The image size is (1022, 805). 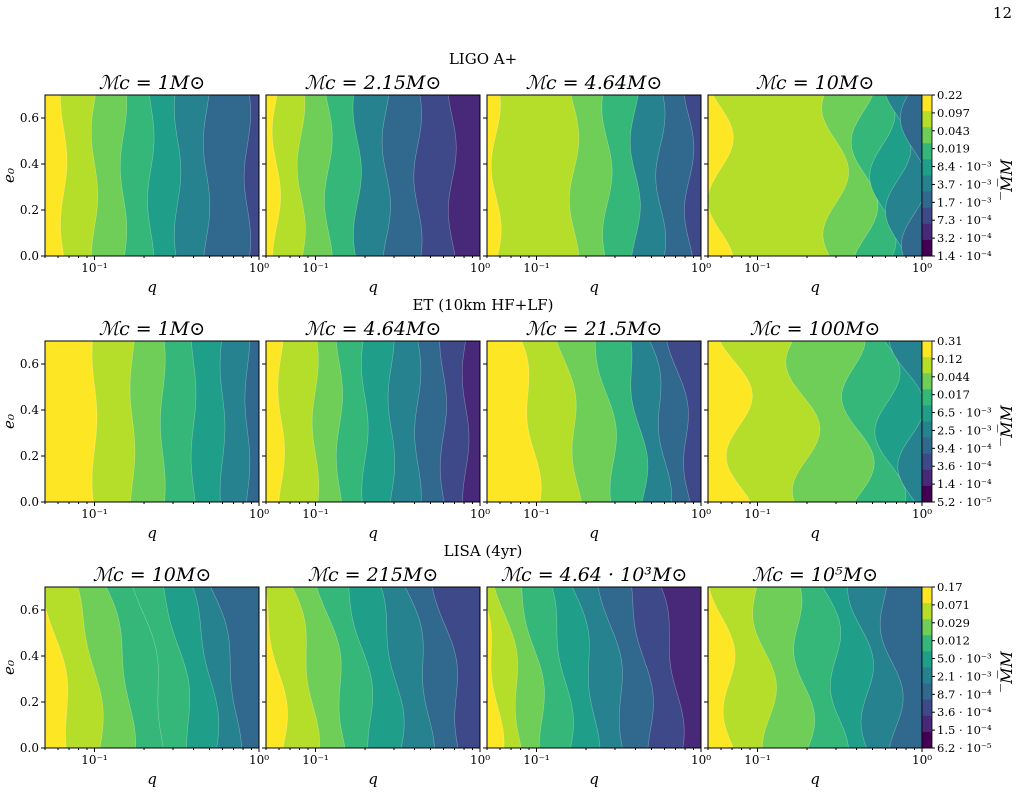 What do you see at coordinates (953, 641) in the screenshot?
I see `colorbar-tick-label: 0.012` at bounding box center [953, 641].